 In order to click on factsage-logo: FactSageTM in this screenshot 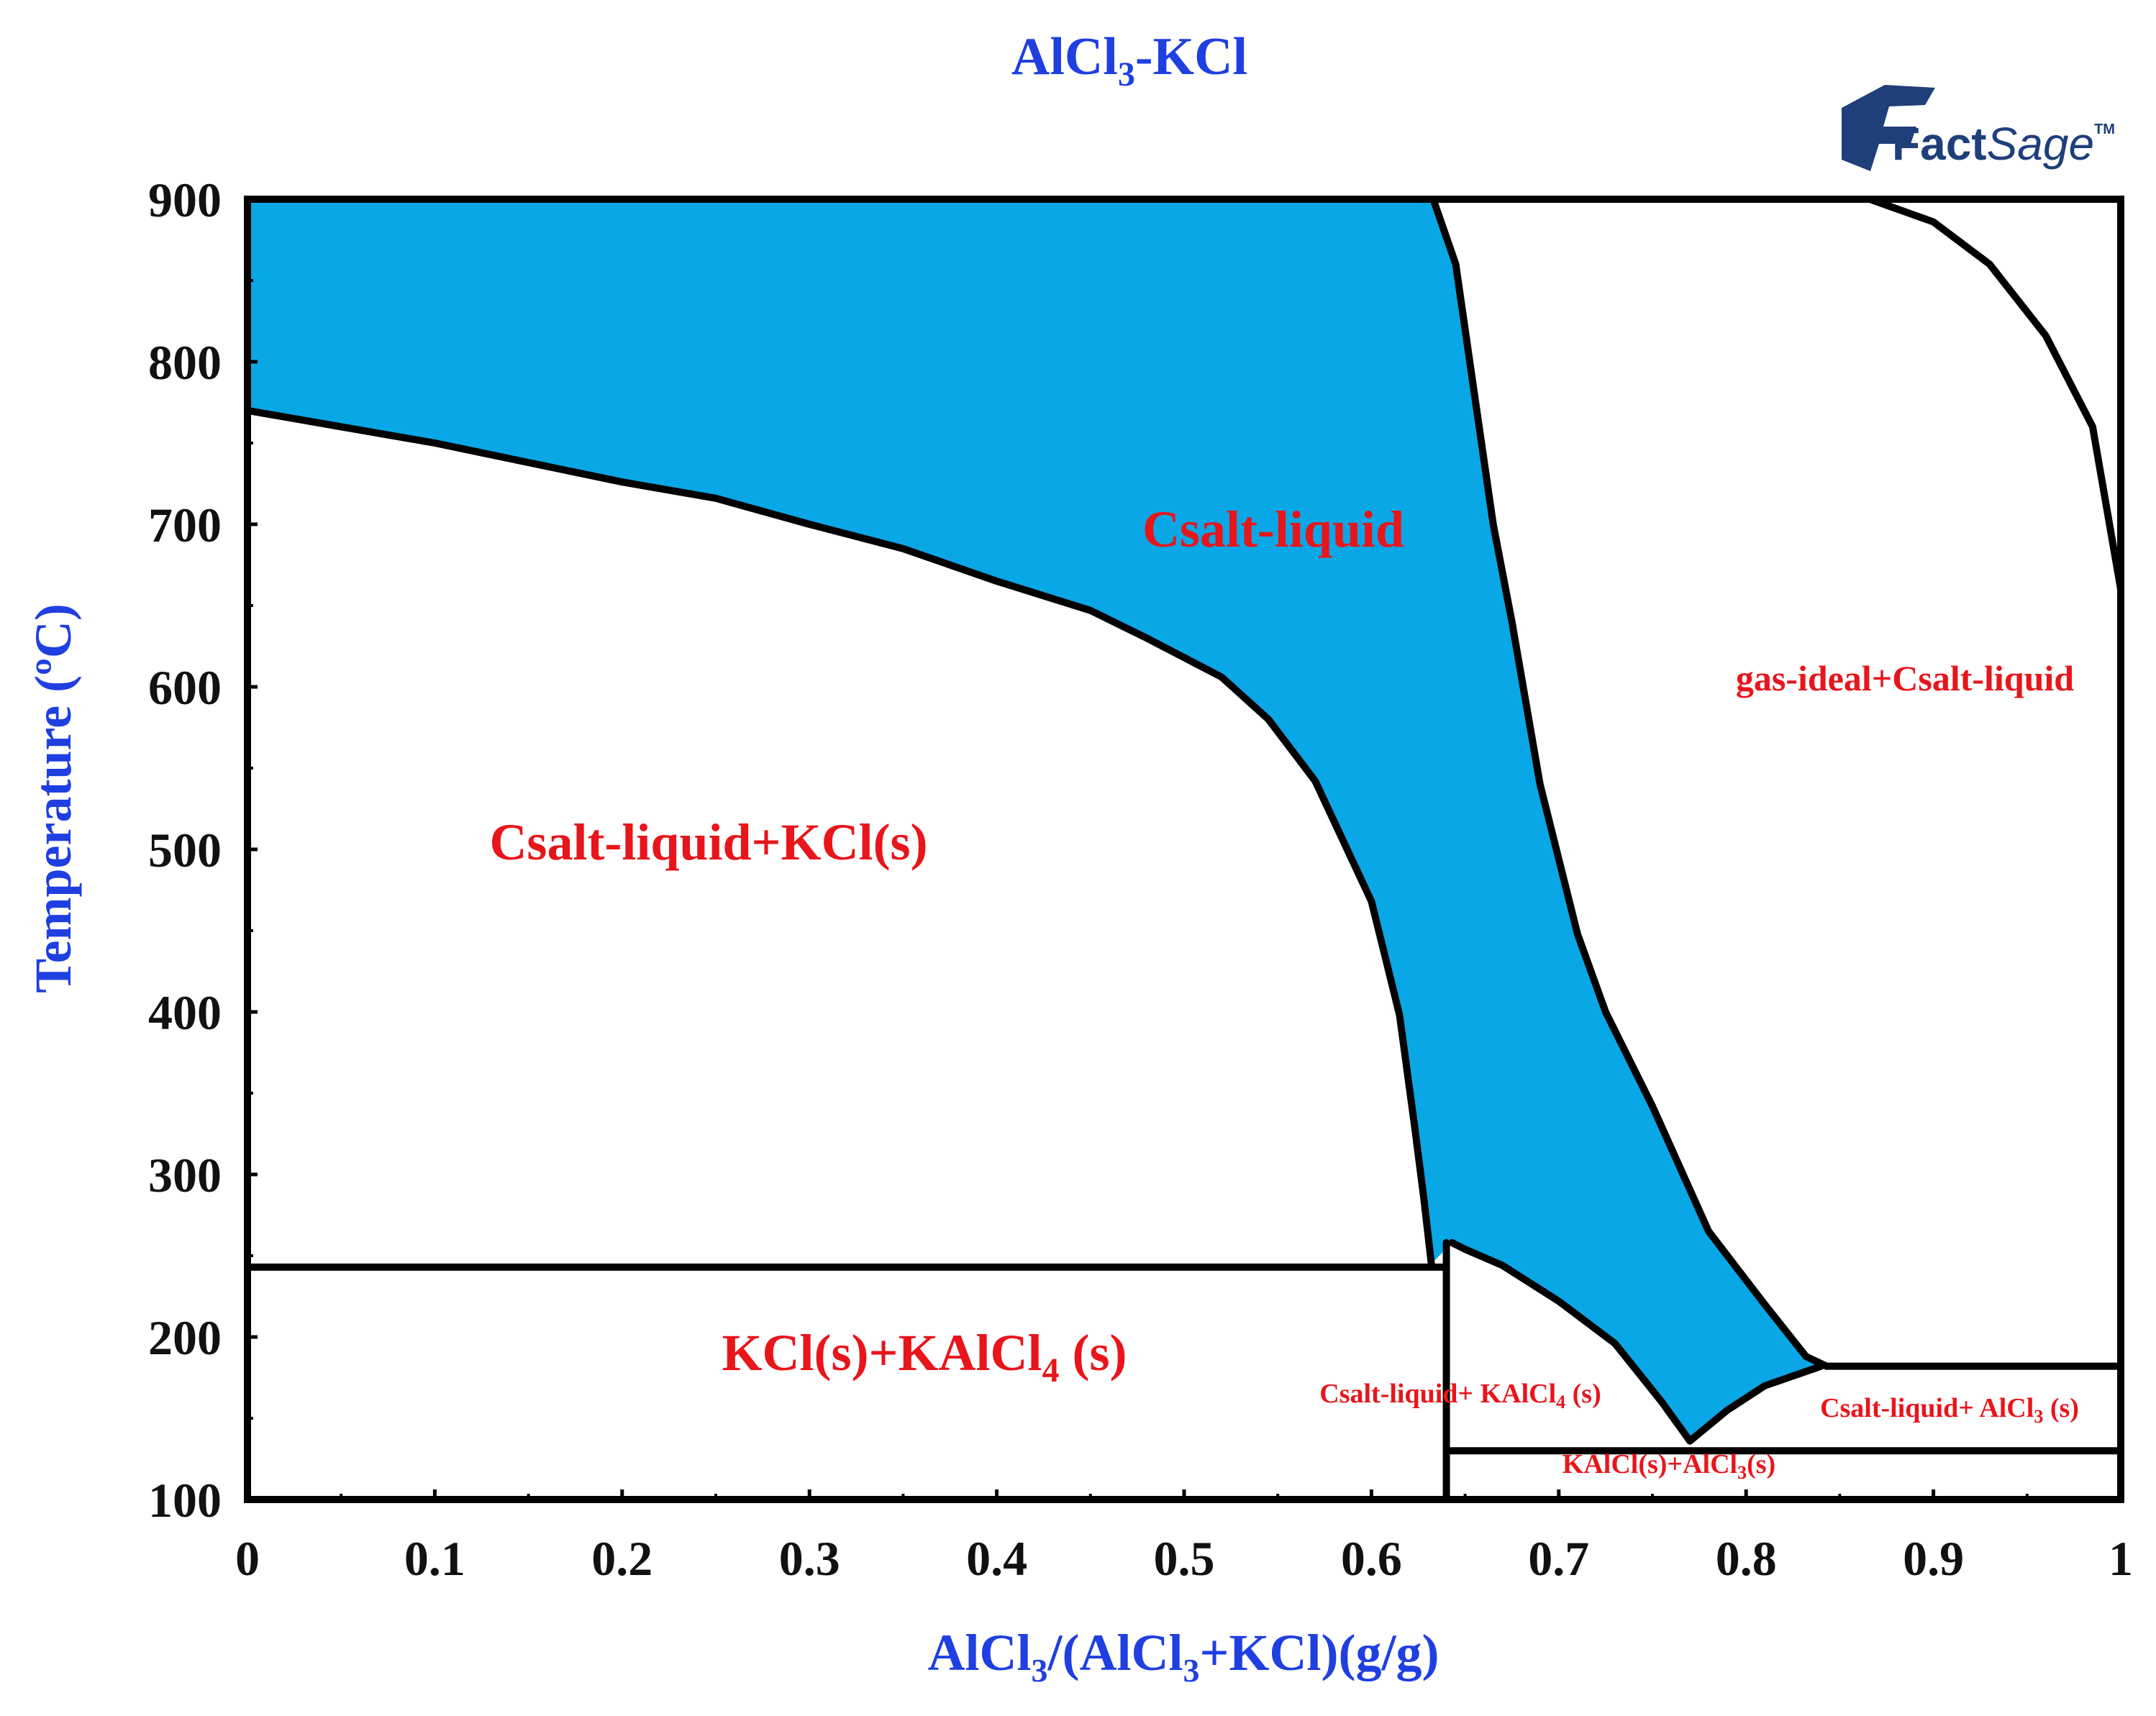, I will do `click(1978, 128)`.